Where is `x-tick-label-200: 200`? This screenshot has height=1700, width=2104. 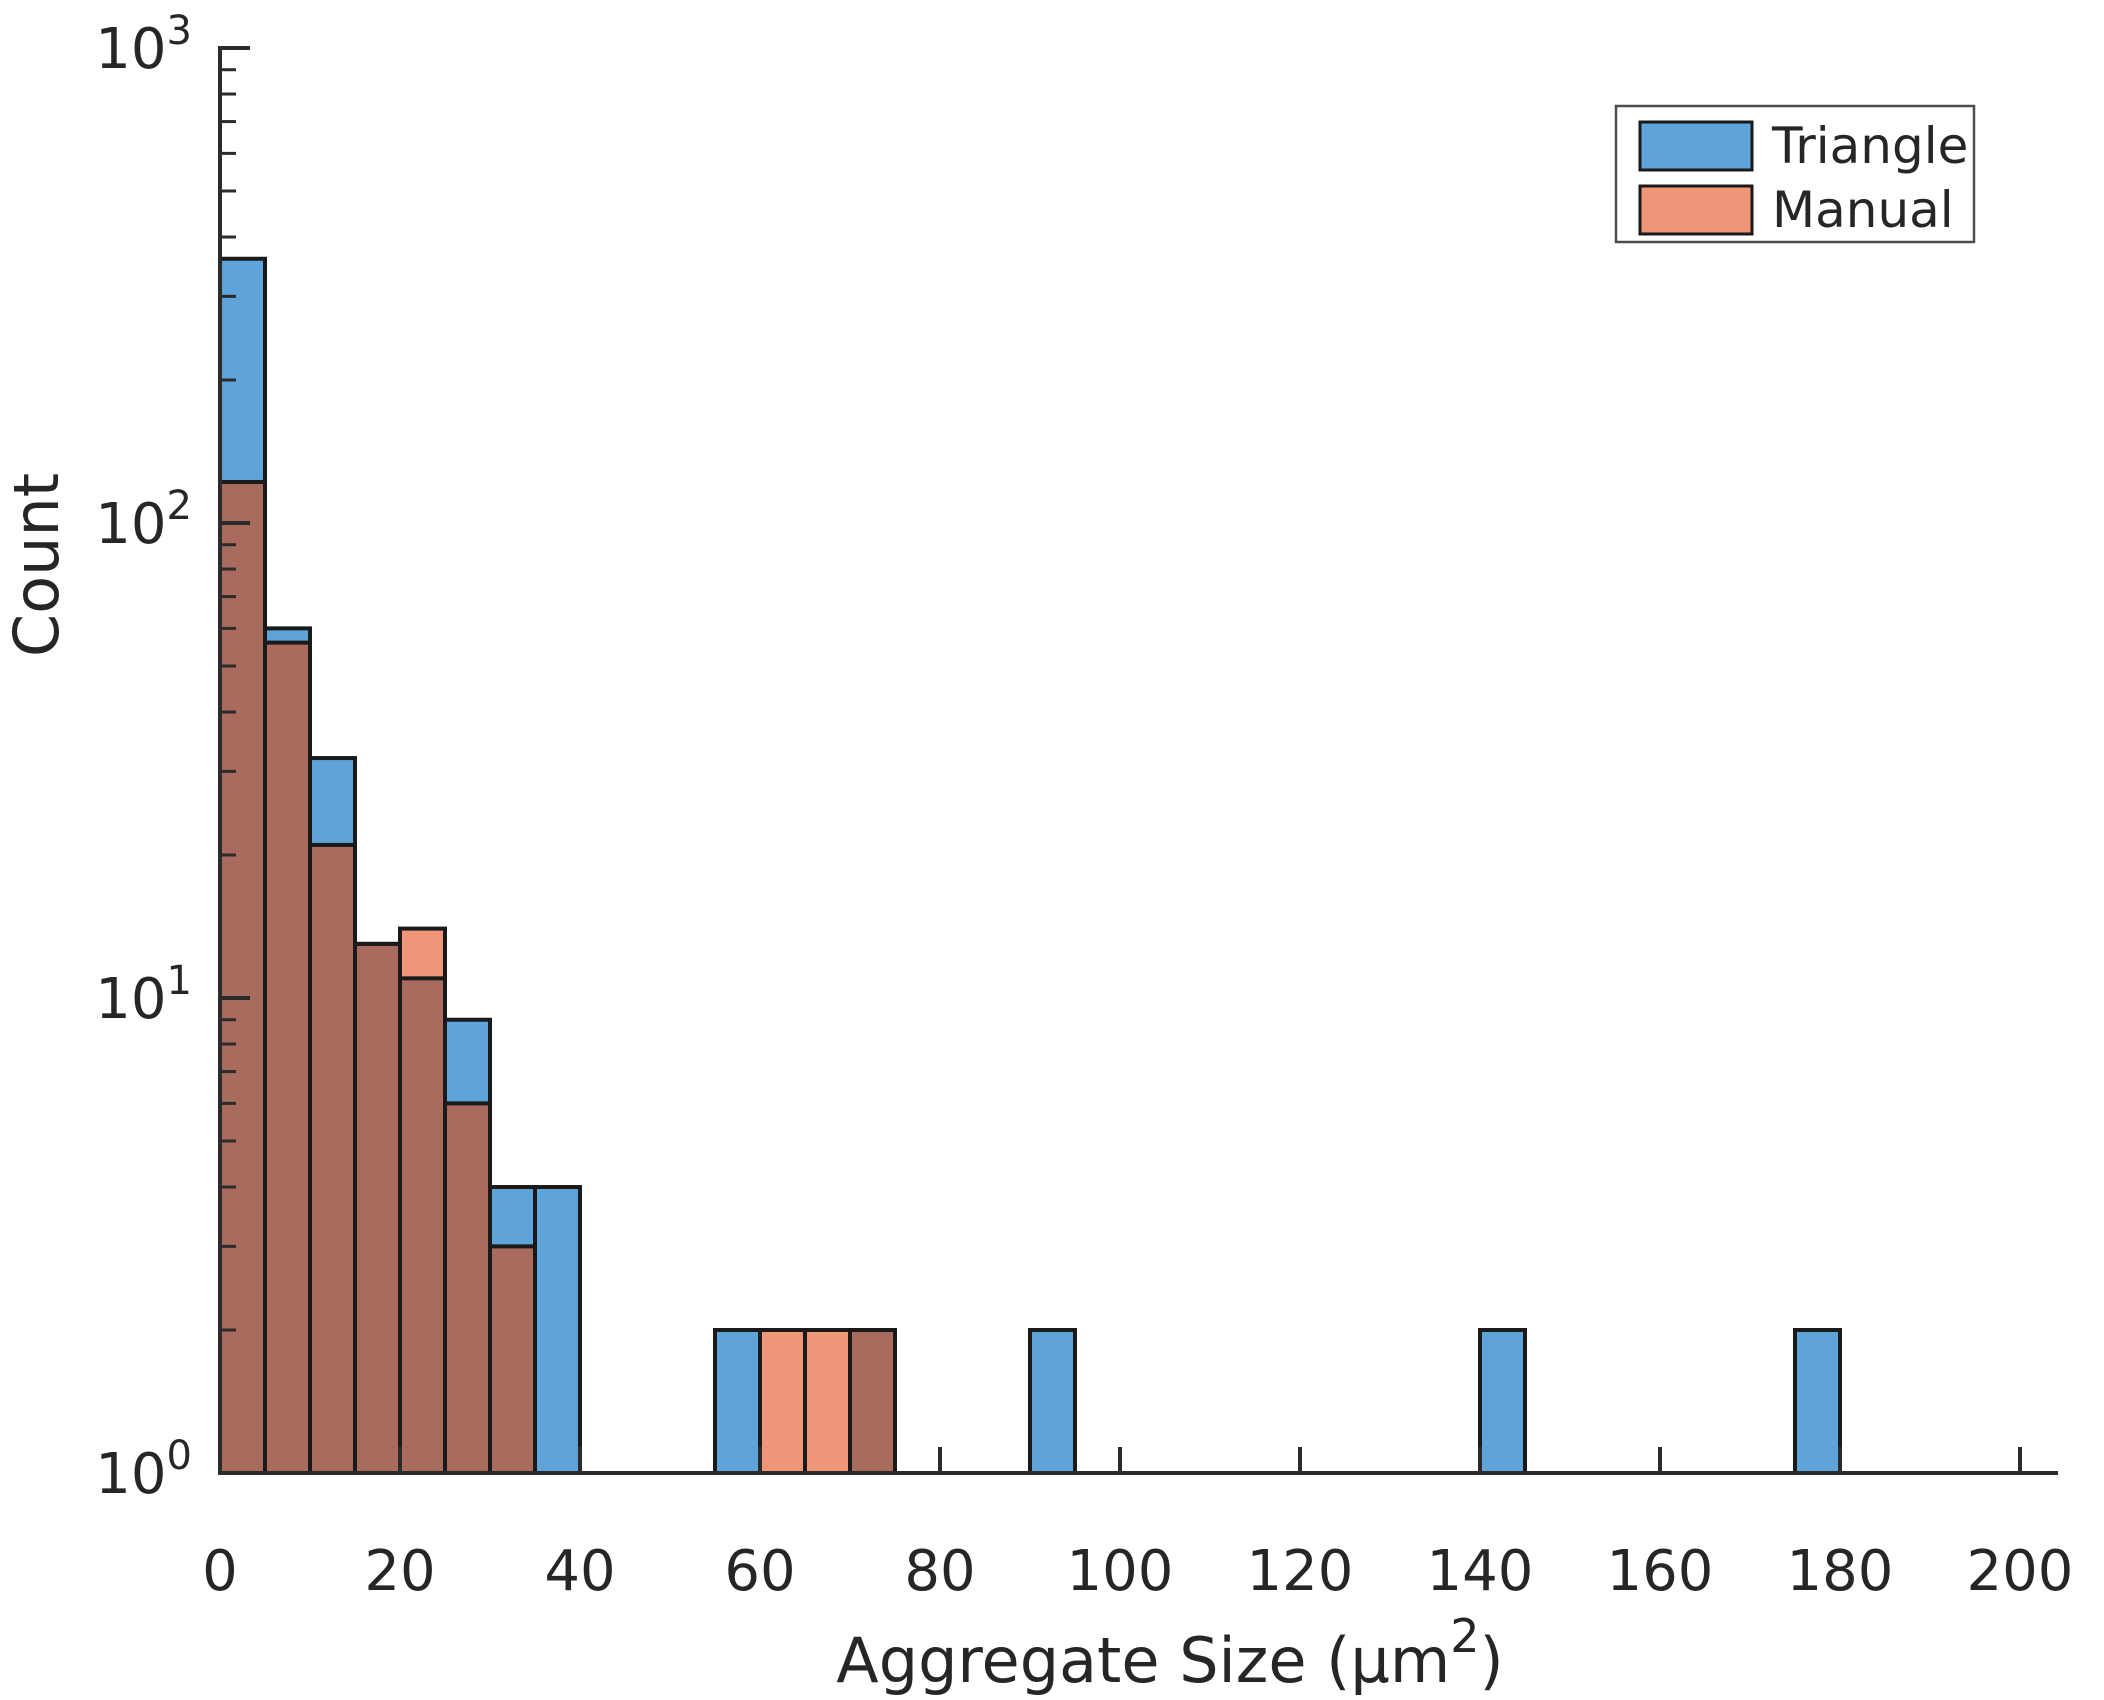
x-tick-label-200: 200 is located at coordinates (2020, 1571).